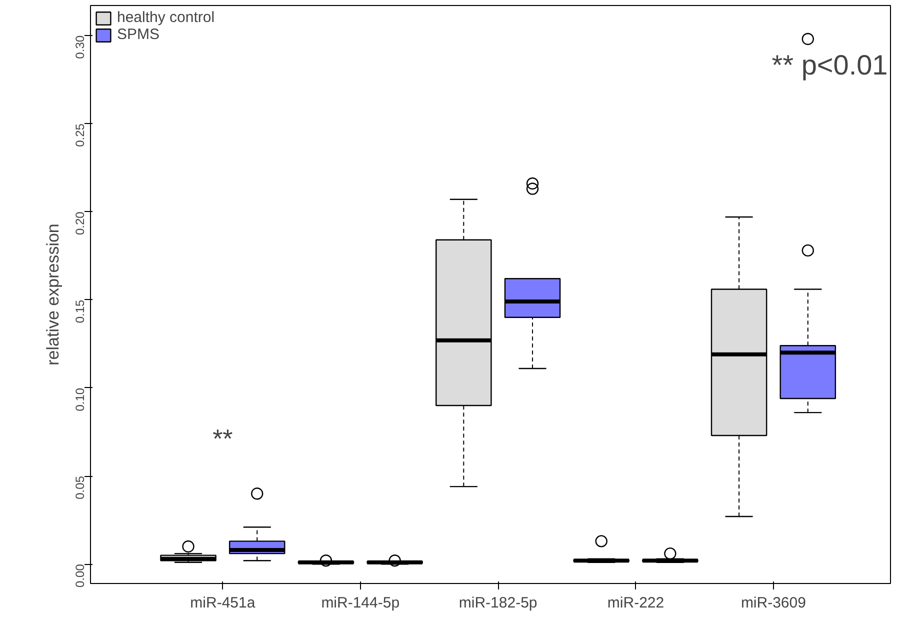 This screenshot has width=898, height=633. I want to click on y-tick-label: 0.25, so click(80, 135).